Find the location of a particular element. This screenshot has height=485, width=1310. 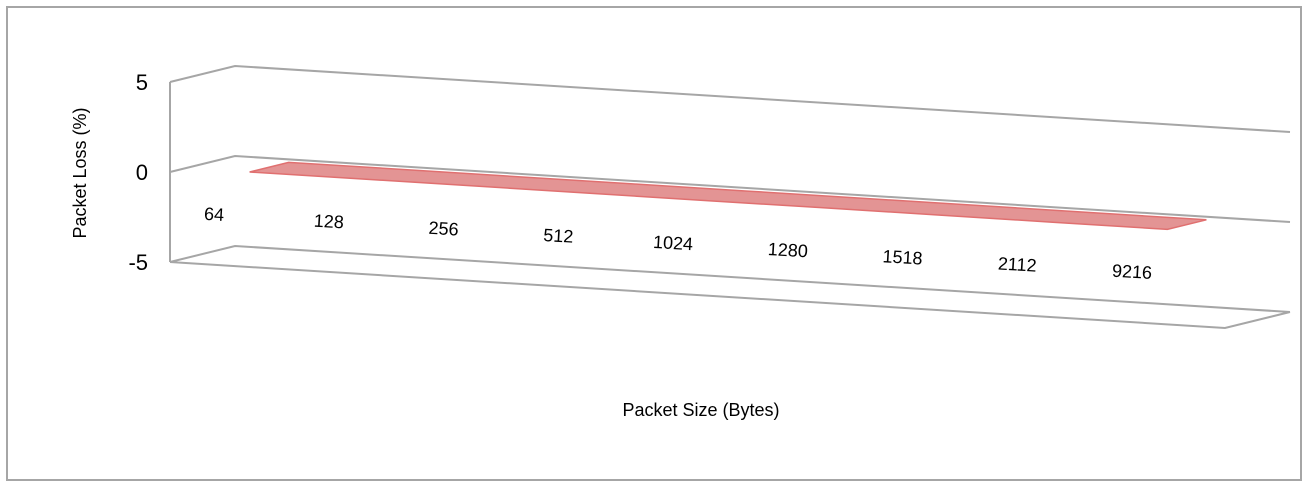

series-layer is located at coordinates (728, 196).